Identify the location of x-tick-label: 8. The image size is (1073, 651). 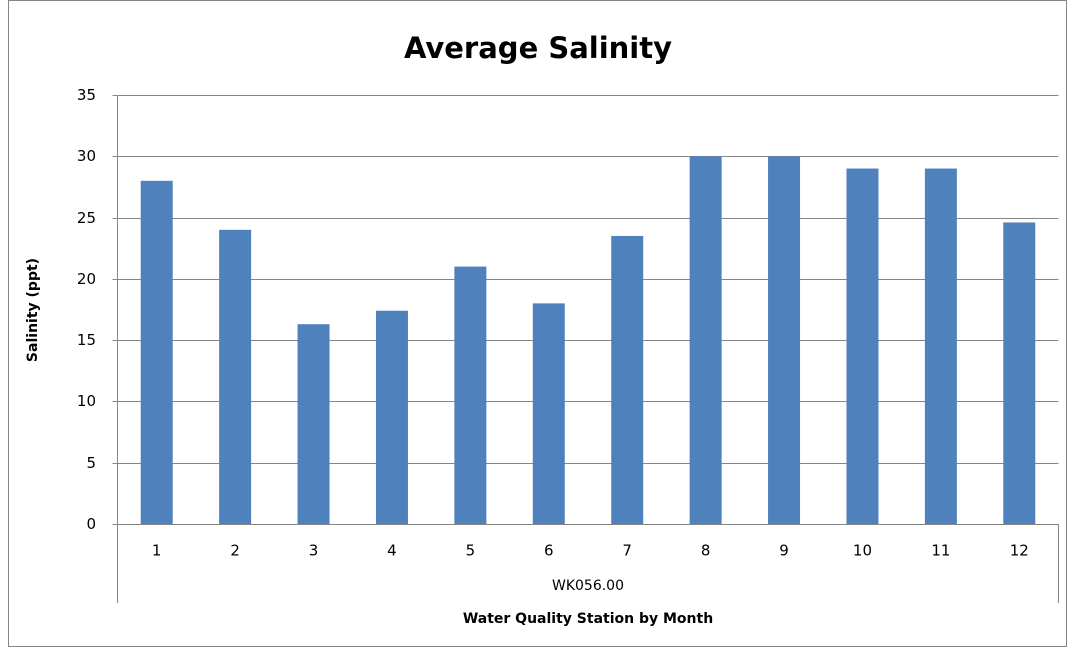
(706, 551).